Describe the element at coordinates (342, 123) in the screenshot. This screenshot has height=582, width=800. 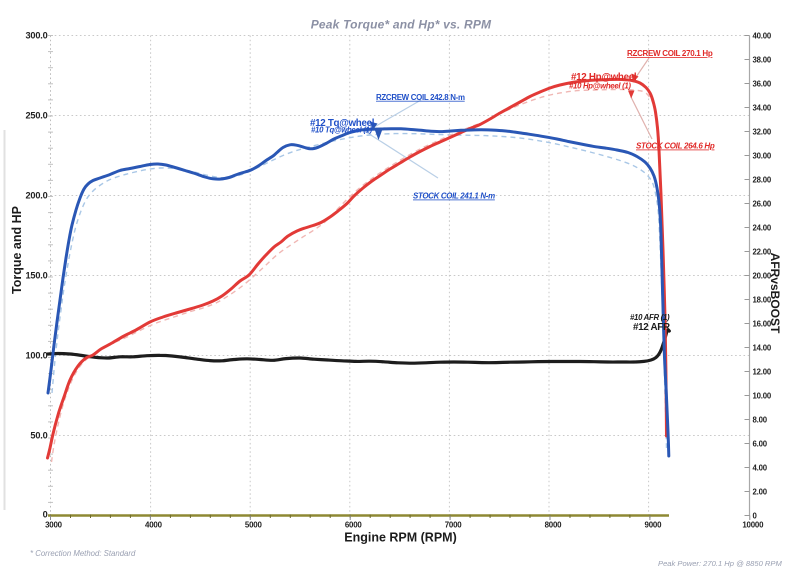
I see `svg-text: #12 Tq@wheel` at that location.